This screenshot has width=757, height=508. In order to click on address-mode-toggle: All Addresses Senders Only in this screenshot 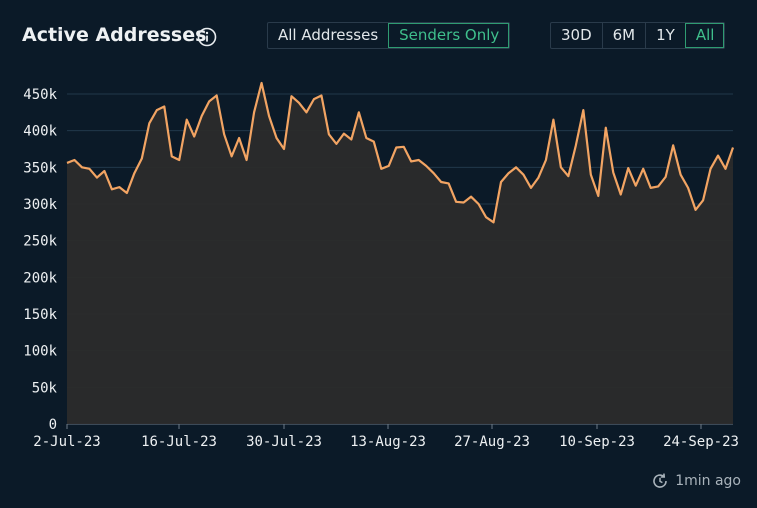, I will do `click(389, 35)`.